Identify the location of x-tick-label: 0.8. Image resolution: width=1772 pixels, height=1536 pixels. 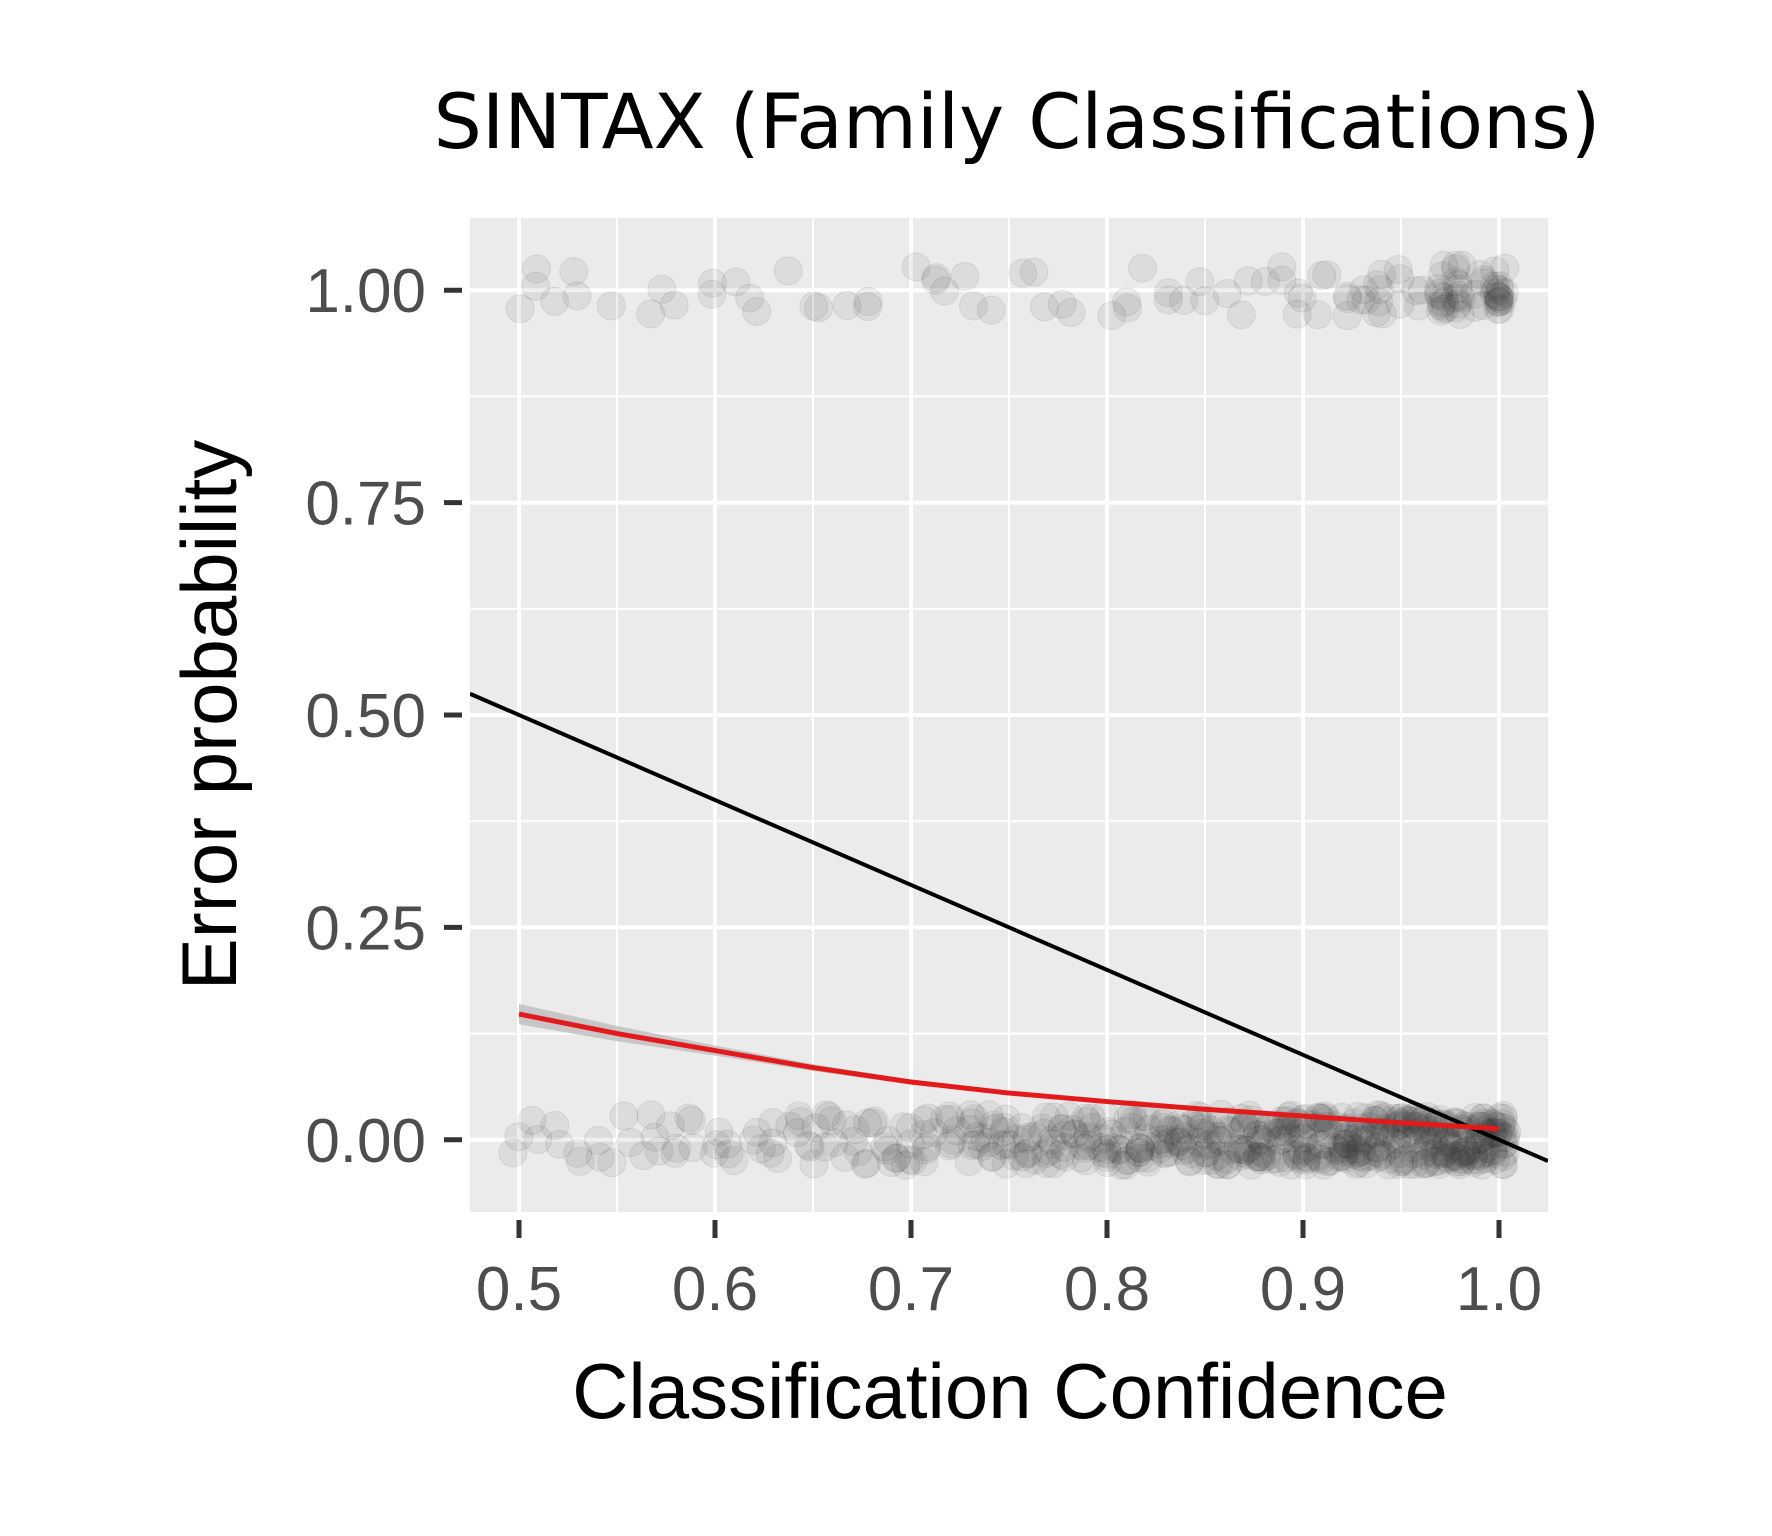
(1107, 1289).